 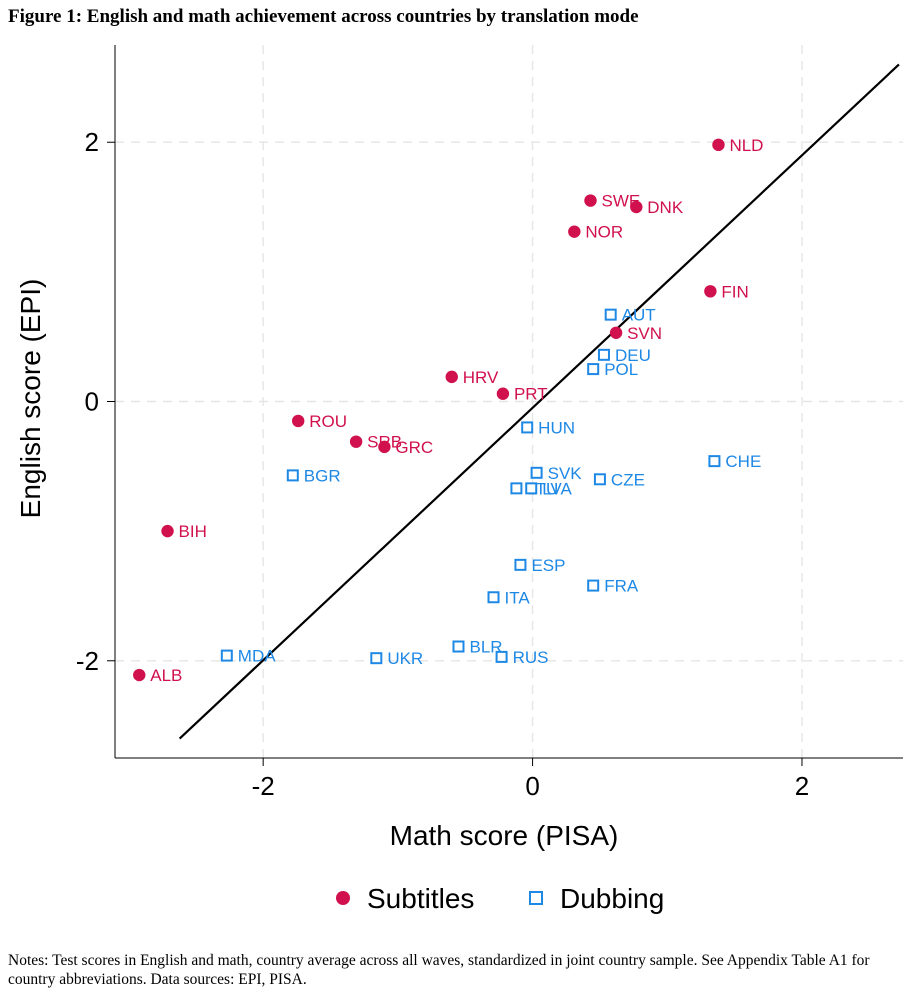 What do you see at coordinates (384, 447) in the screenshot?
I see `point-grc` at bounding box center [384, 447].